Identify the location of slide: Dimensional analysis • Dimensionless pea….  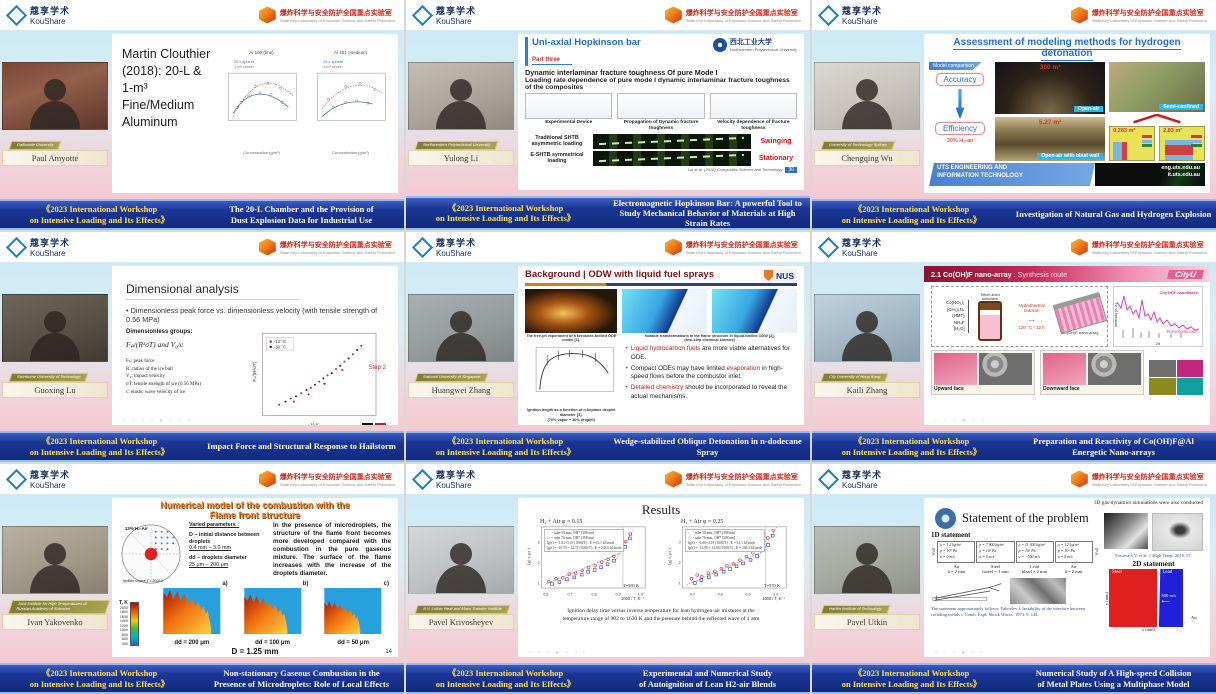
(255, 345).